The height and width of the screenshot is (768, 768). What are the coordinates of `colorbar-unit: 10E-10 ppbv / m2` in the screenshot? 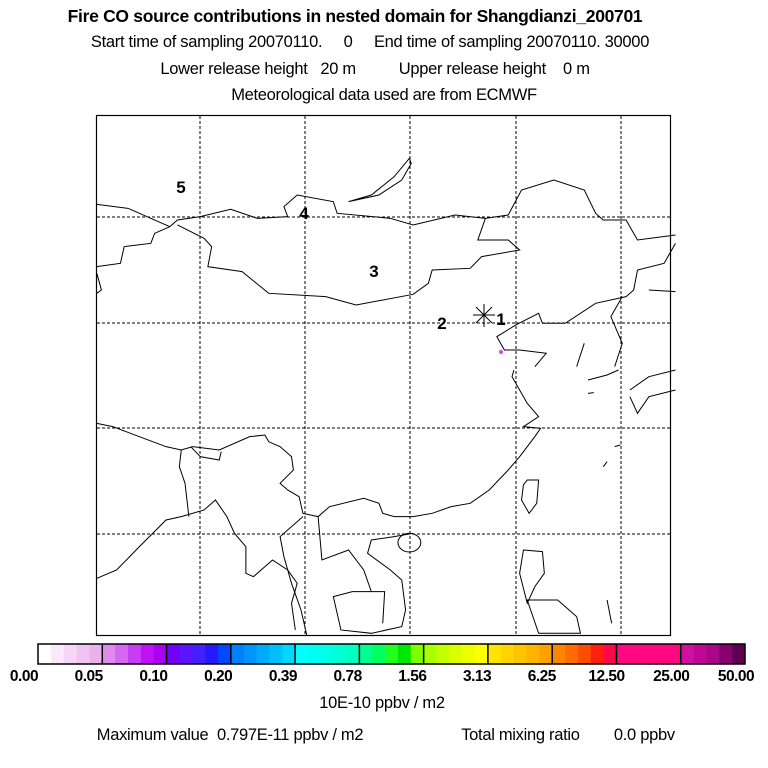 It's located at (382, 703).